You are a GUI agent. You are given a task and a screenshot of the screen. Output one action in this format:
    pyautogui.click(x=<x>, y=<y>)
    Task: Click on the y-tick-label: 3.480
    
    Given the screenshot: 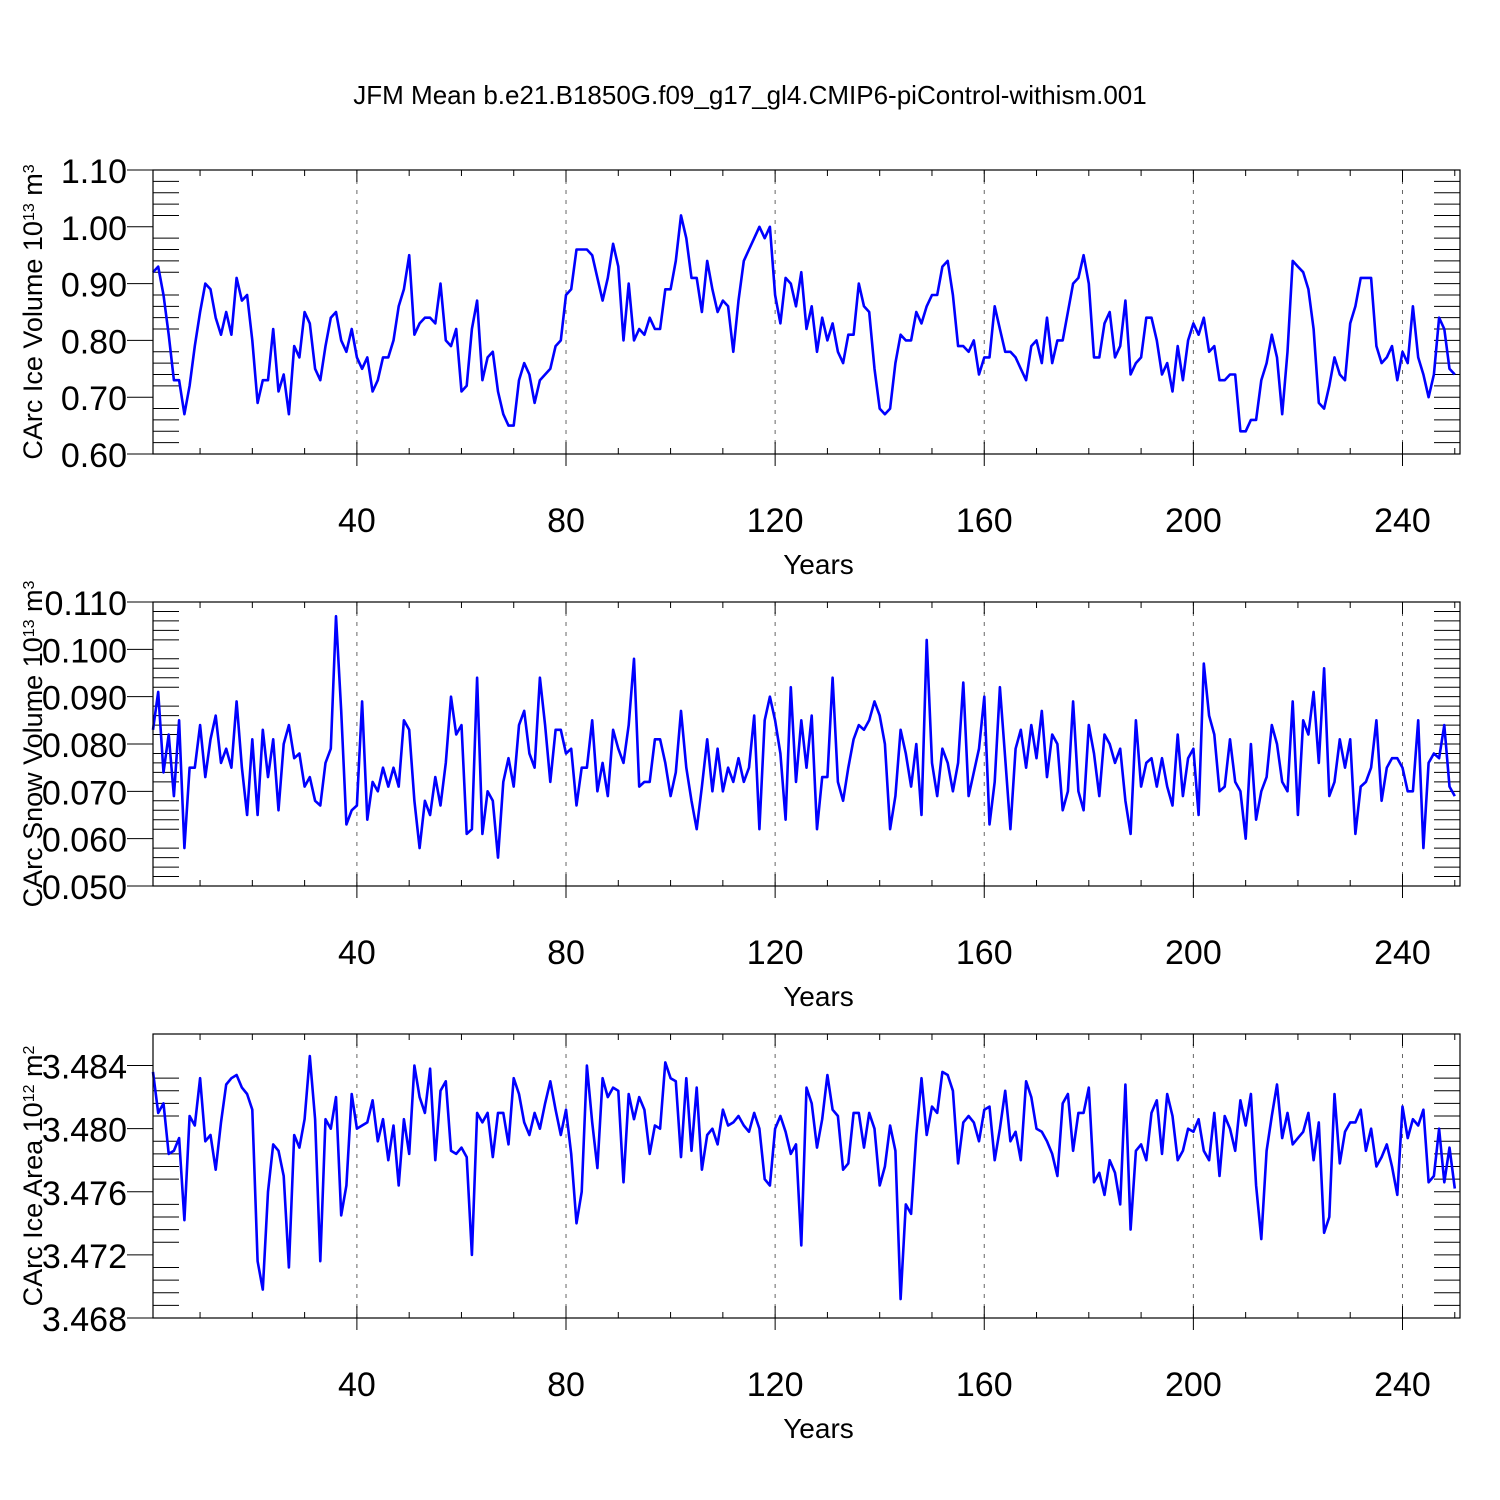 What is the action you would take?
    pyautogui.click(x=84, y=1131)
    